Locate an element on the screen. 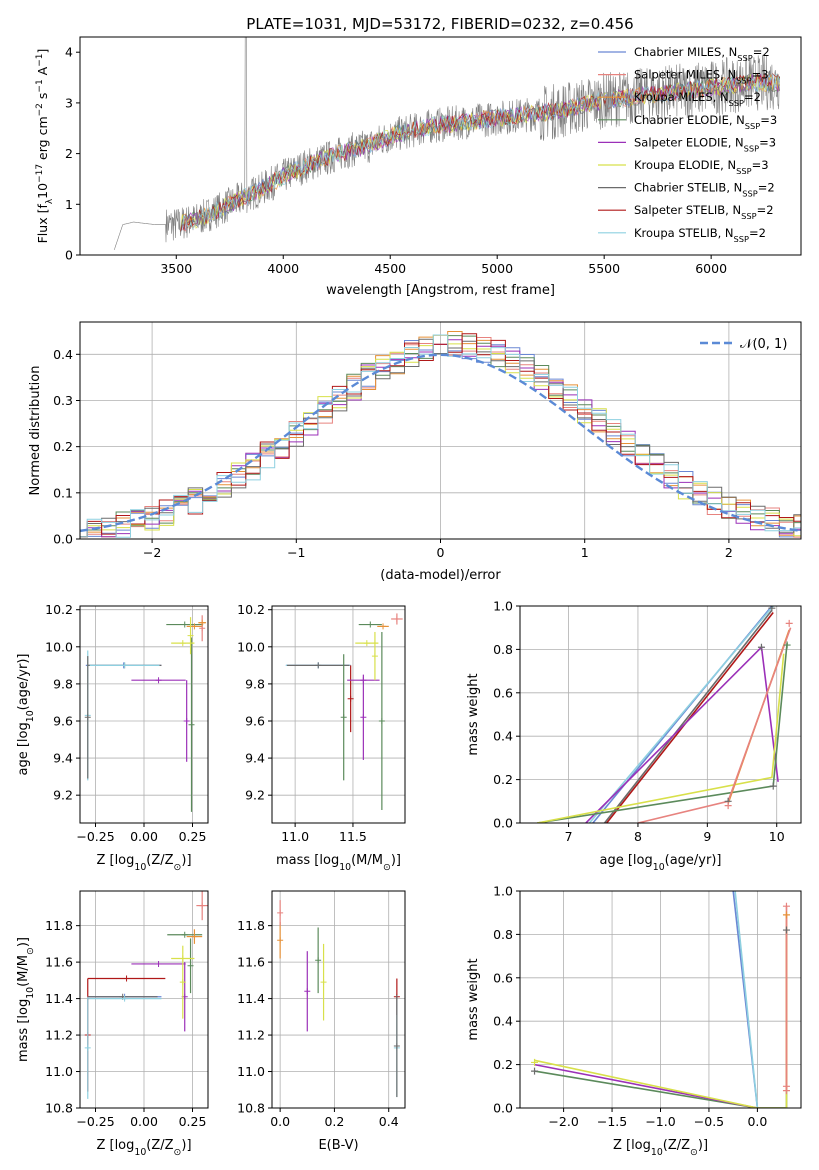 The height and width of the screenshot is (1170, 819). label-part: λ is located at coordinates (50, 201).